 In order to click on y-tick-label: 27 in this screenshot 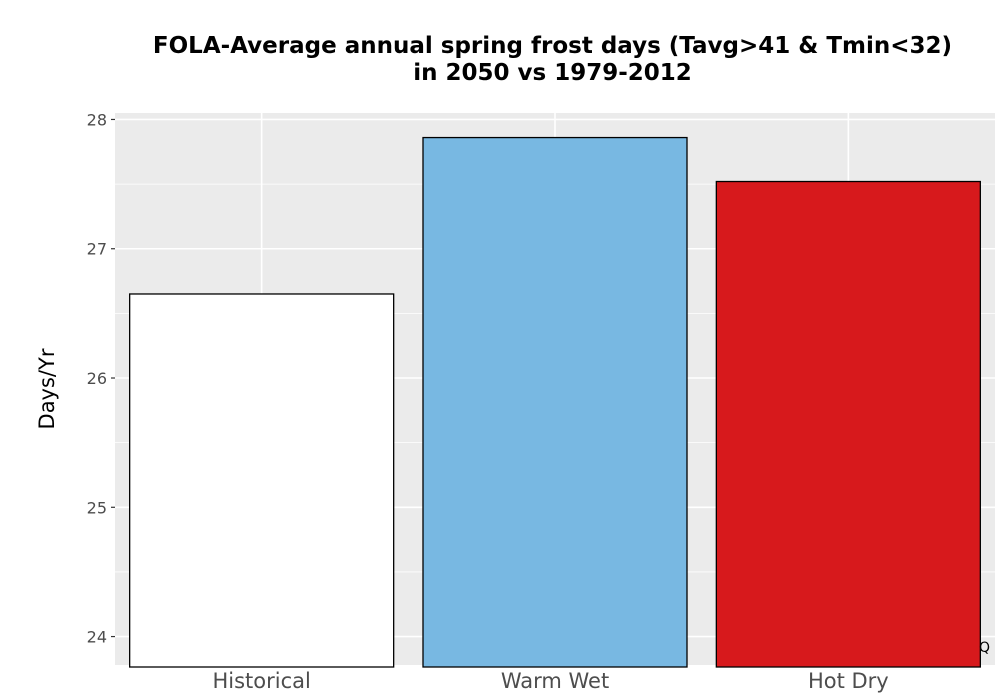, I will do `click(97, 249)`.